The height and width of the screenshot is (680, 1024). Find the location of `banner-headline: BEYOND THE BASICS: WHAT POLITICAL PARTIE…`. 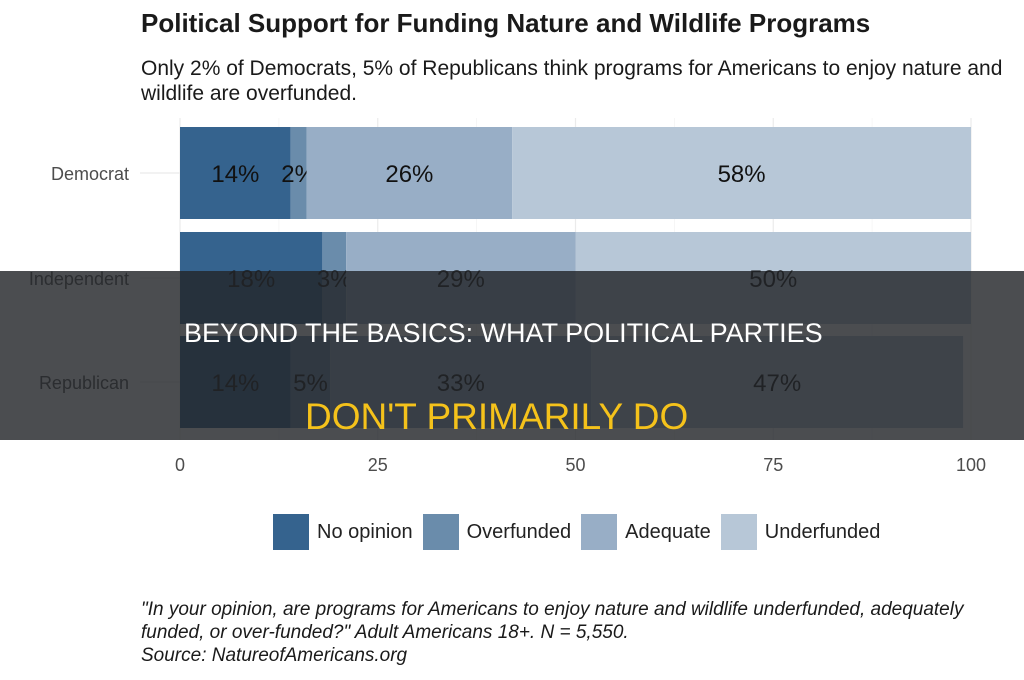

banner-headline: BEYOND THE BASICS: WHAT POLITICAL PARTIE… is located at coordinates (503, 333).